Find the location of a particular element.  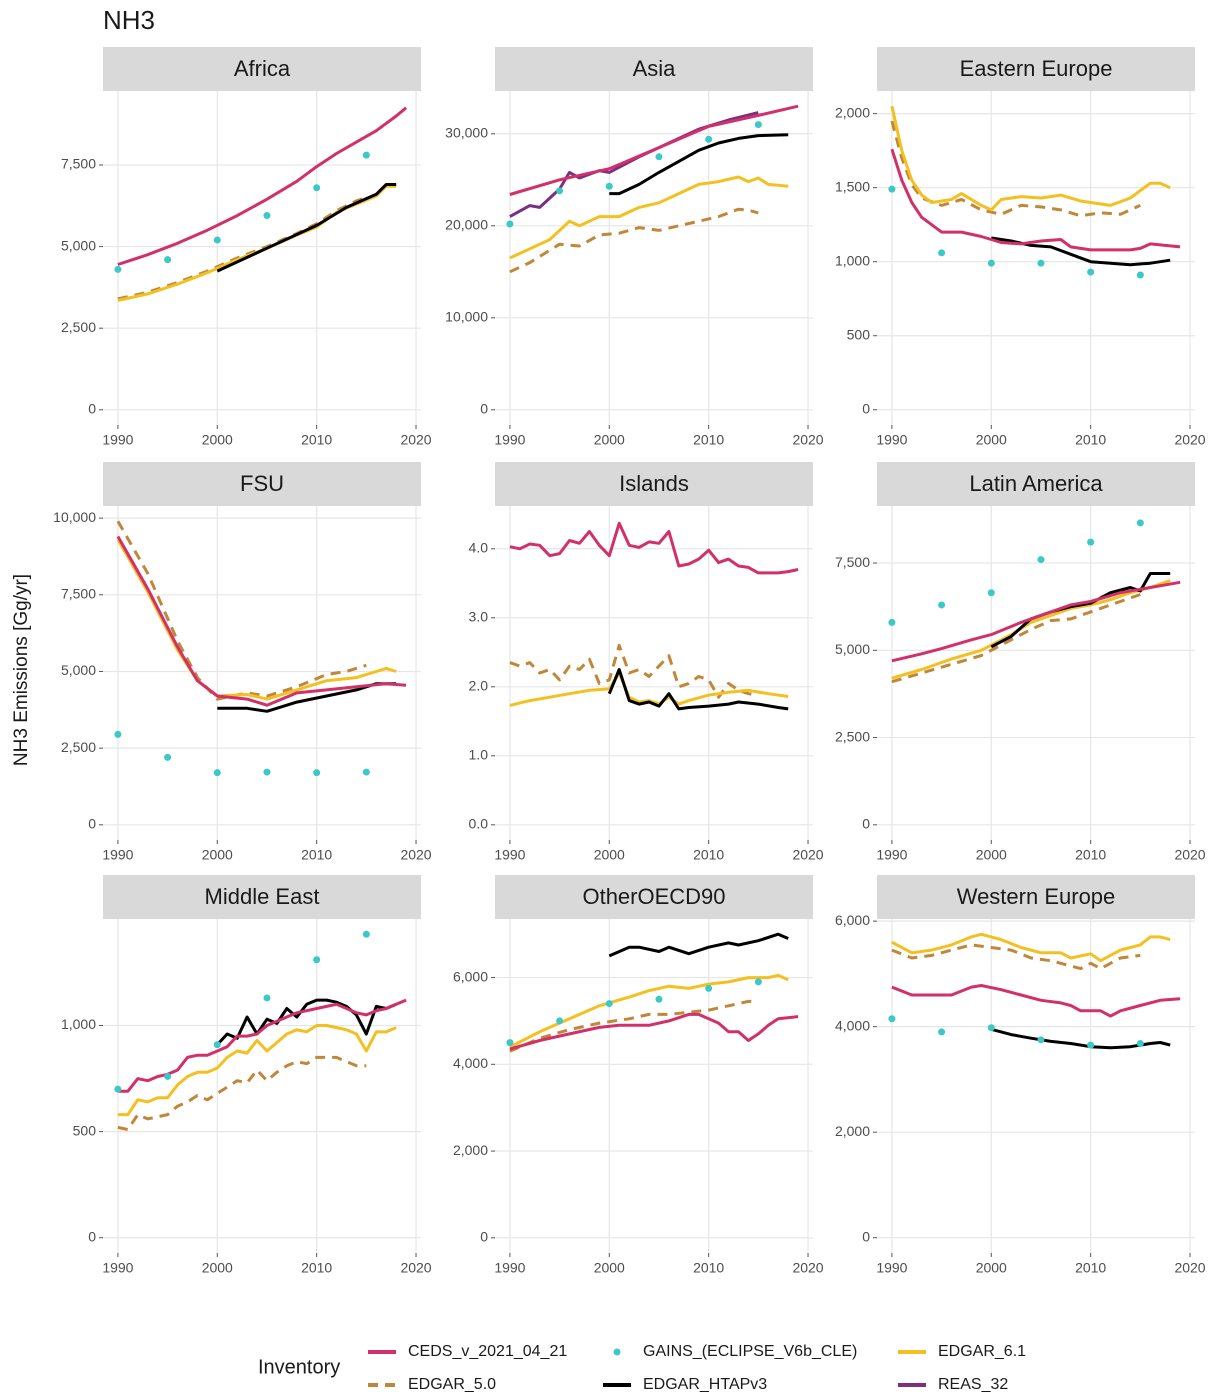

y-tick-label: 4,000 is located at coordinates (852, 1025).